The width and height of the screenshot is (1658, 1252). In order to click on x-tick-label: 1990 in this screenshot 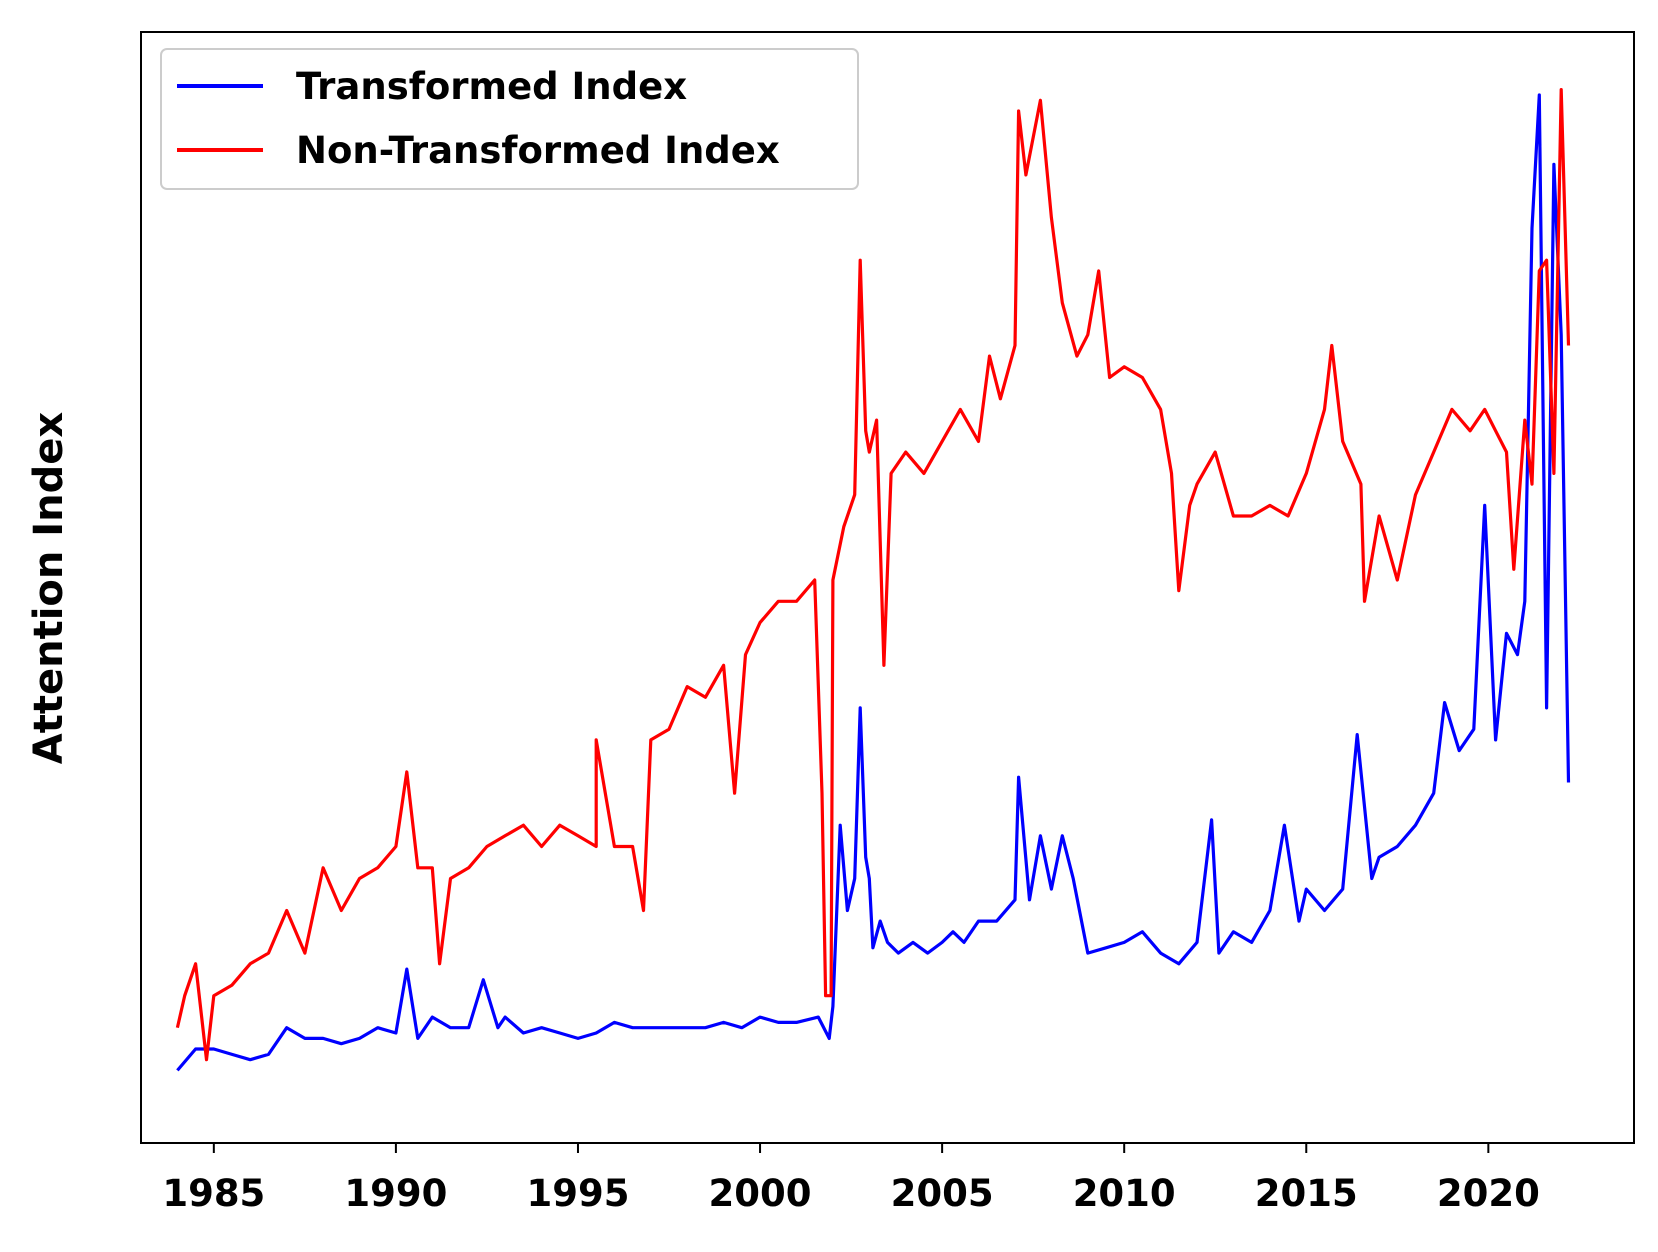, I will do `click(395, 1193)`.